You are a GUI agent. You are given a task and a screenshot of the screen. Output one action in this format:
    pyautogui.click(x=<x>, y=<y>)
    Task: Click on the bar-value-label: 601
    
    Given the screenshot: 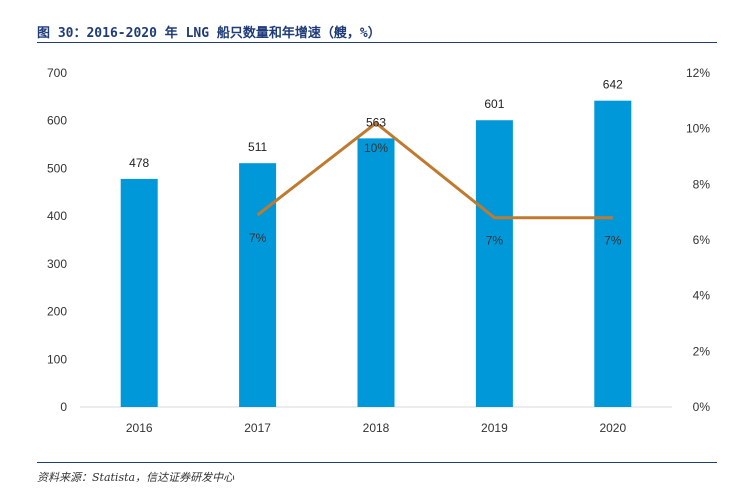 What is the action you would take?
    pyautogui.click(x=494, y=104)
    